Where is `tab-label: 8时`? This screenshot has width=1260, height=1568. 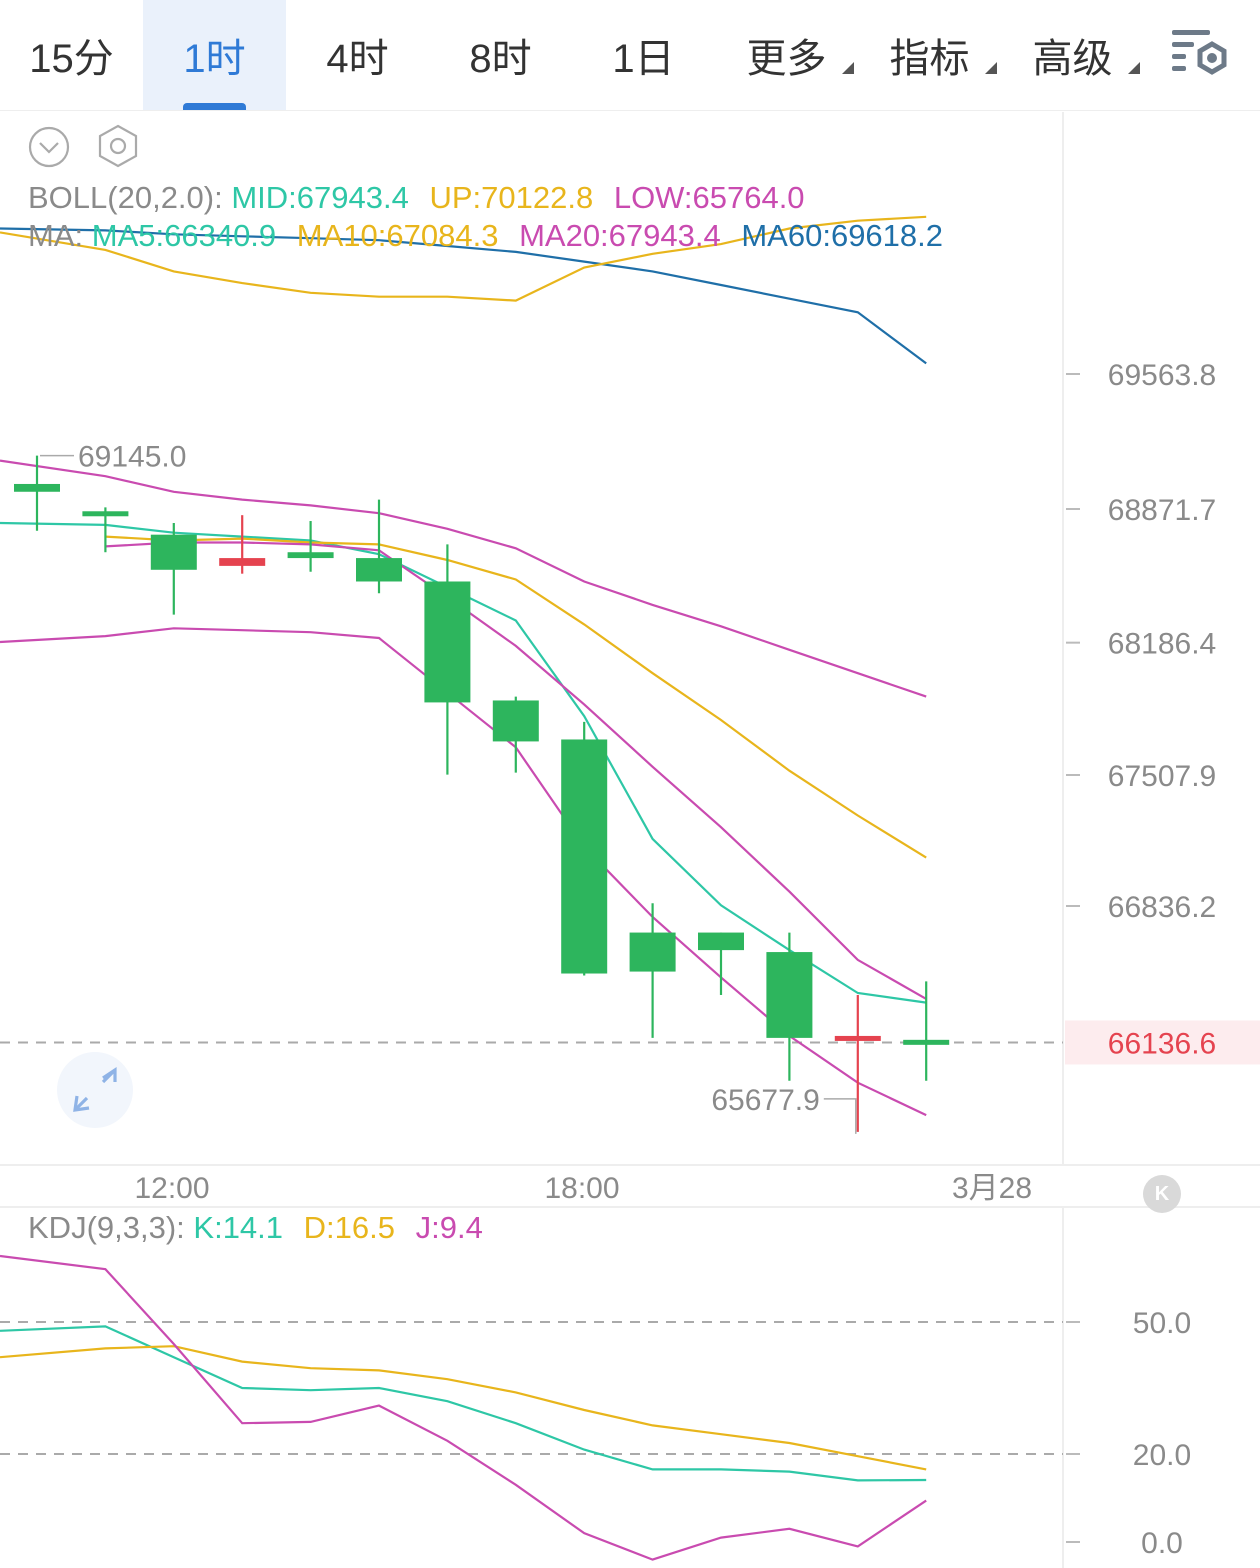
tab-label: 8时 is located at coordinates (500, 59).